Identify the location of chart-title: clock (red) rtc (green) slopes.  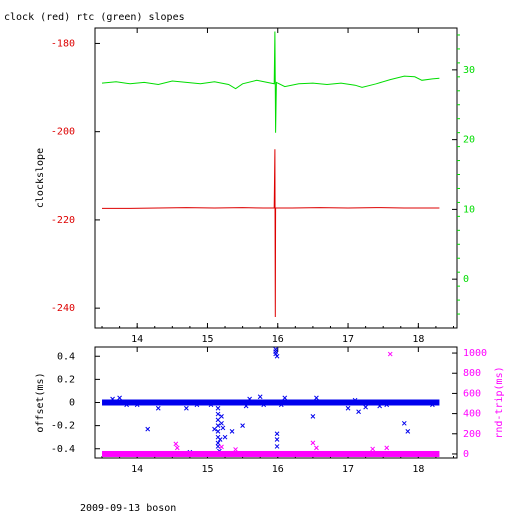
(94, 17).